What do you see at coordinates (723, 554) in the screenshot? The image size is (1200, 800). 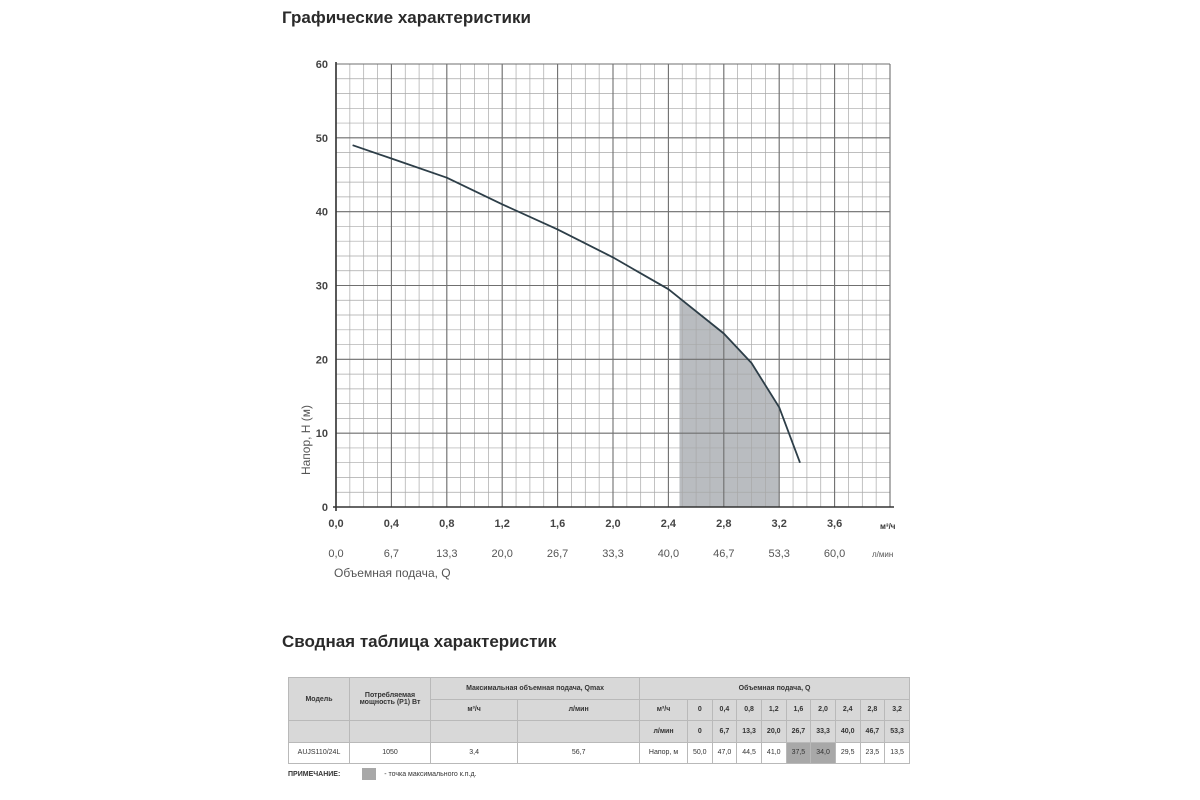 I see `x-tick-label-secondary: 46,7` at bounding box center [723, 554].